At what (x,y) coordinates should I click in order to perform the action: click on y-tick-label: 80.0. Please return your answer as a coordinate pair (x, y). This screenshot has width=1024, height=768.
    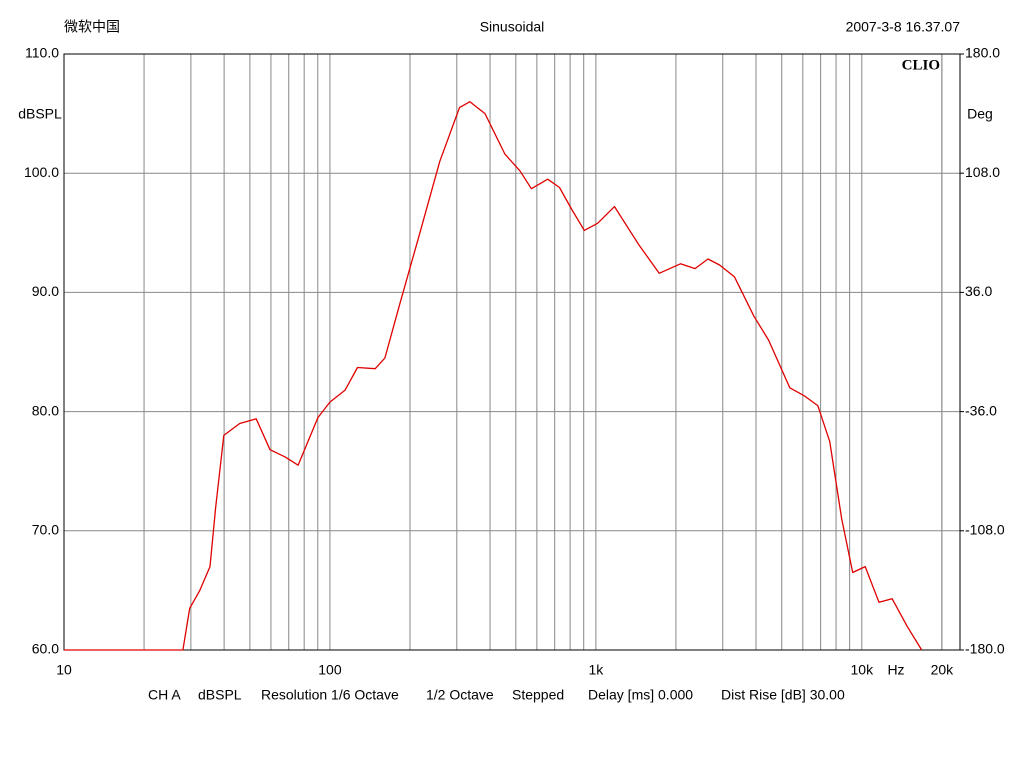
    Looking at the image, I should click on (45, 410).